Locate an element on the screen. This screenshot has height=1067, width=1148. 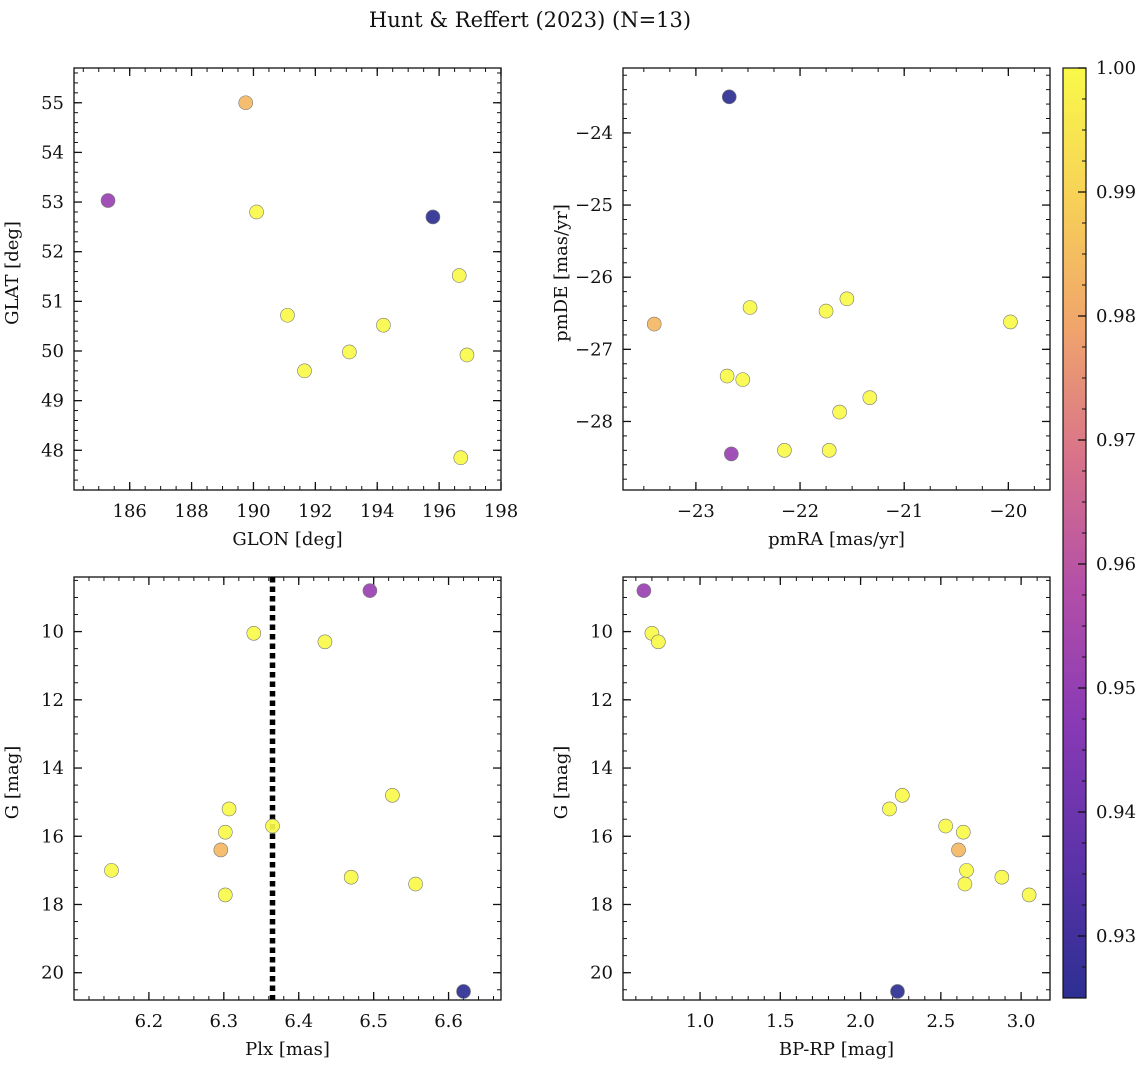
x-tick-label: 3.0 is located at coordinates (1021, 1021).